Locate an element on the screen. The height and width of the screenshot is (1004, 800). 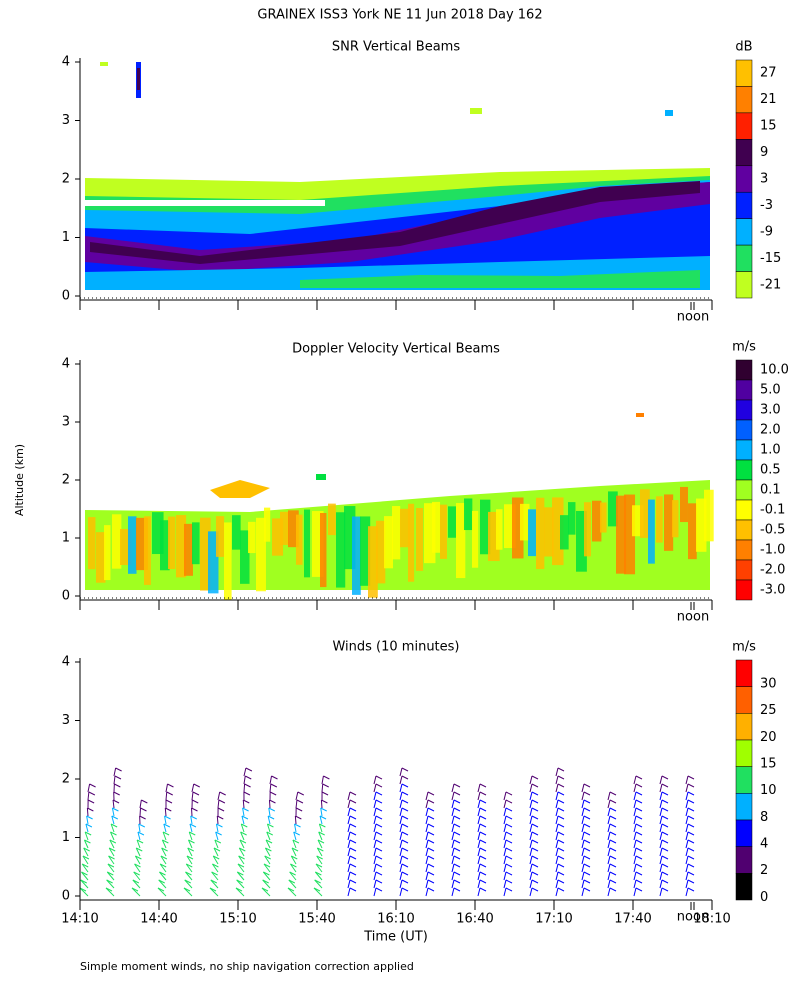
colorbar-tick-label: 0.1 is located at coordinates (770, 490).